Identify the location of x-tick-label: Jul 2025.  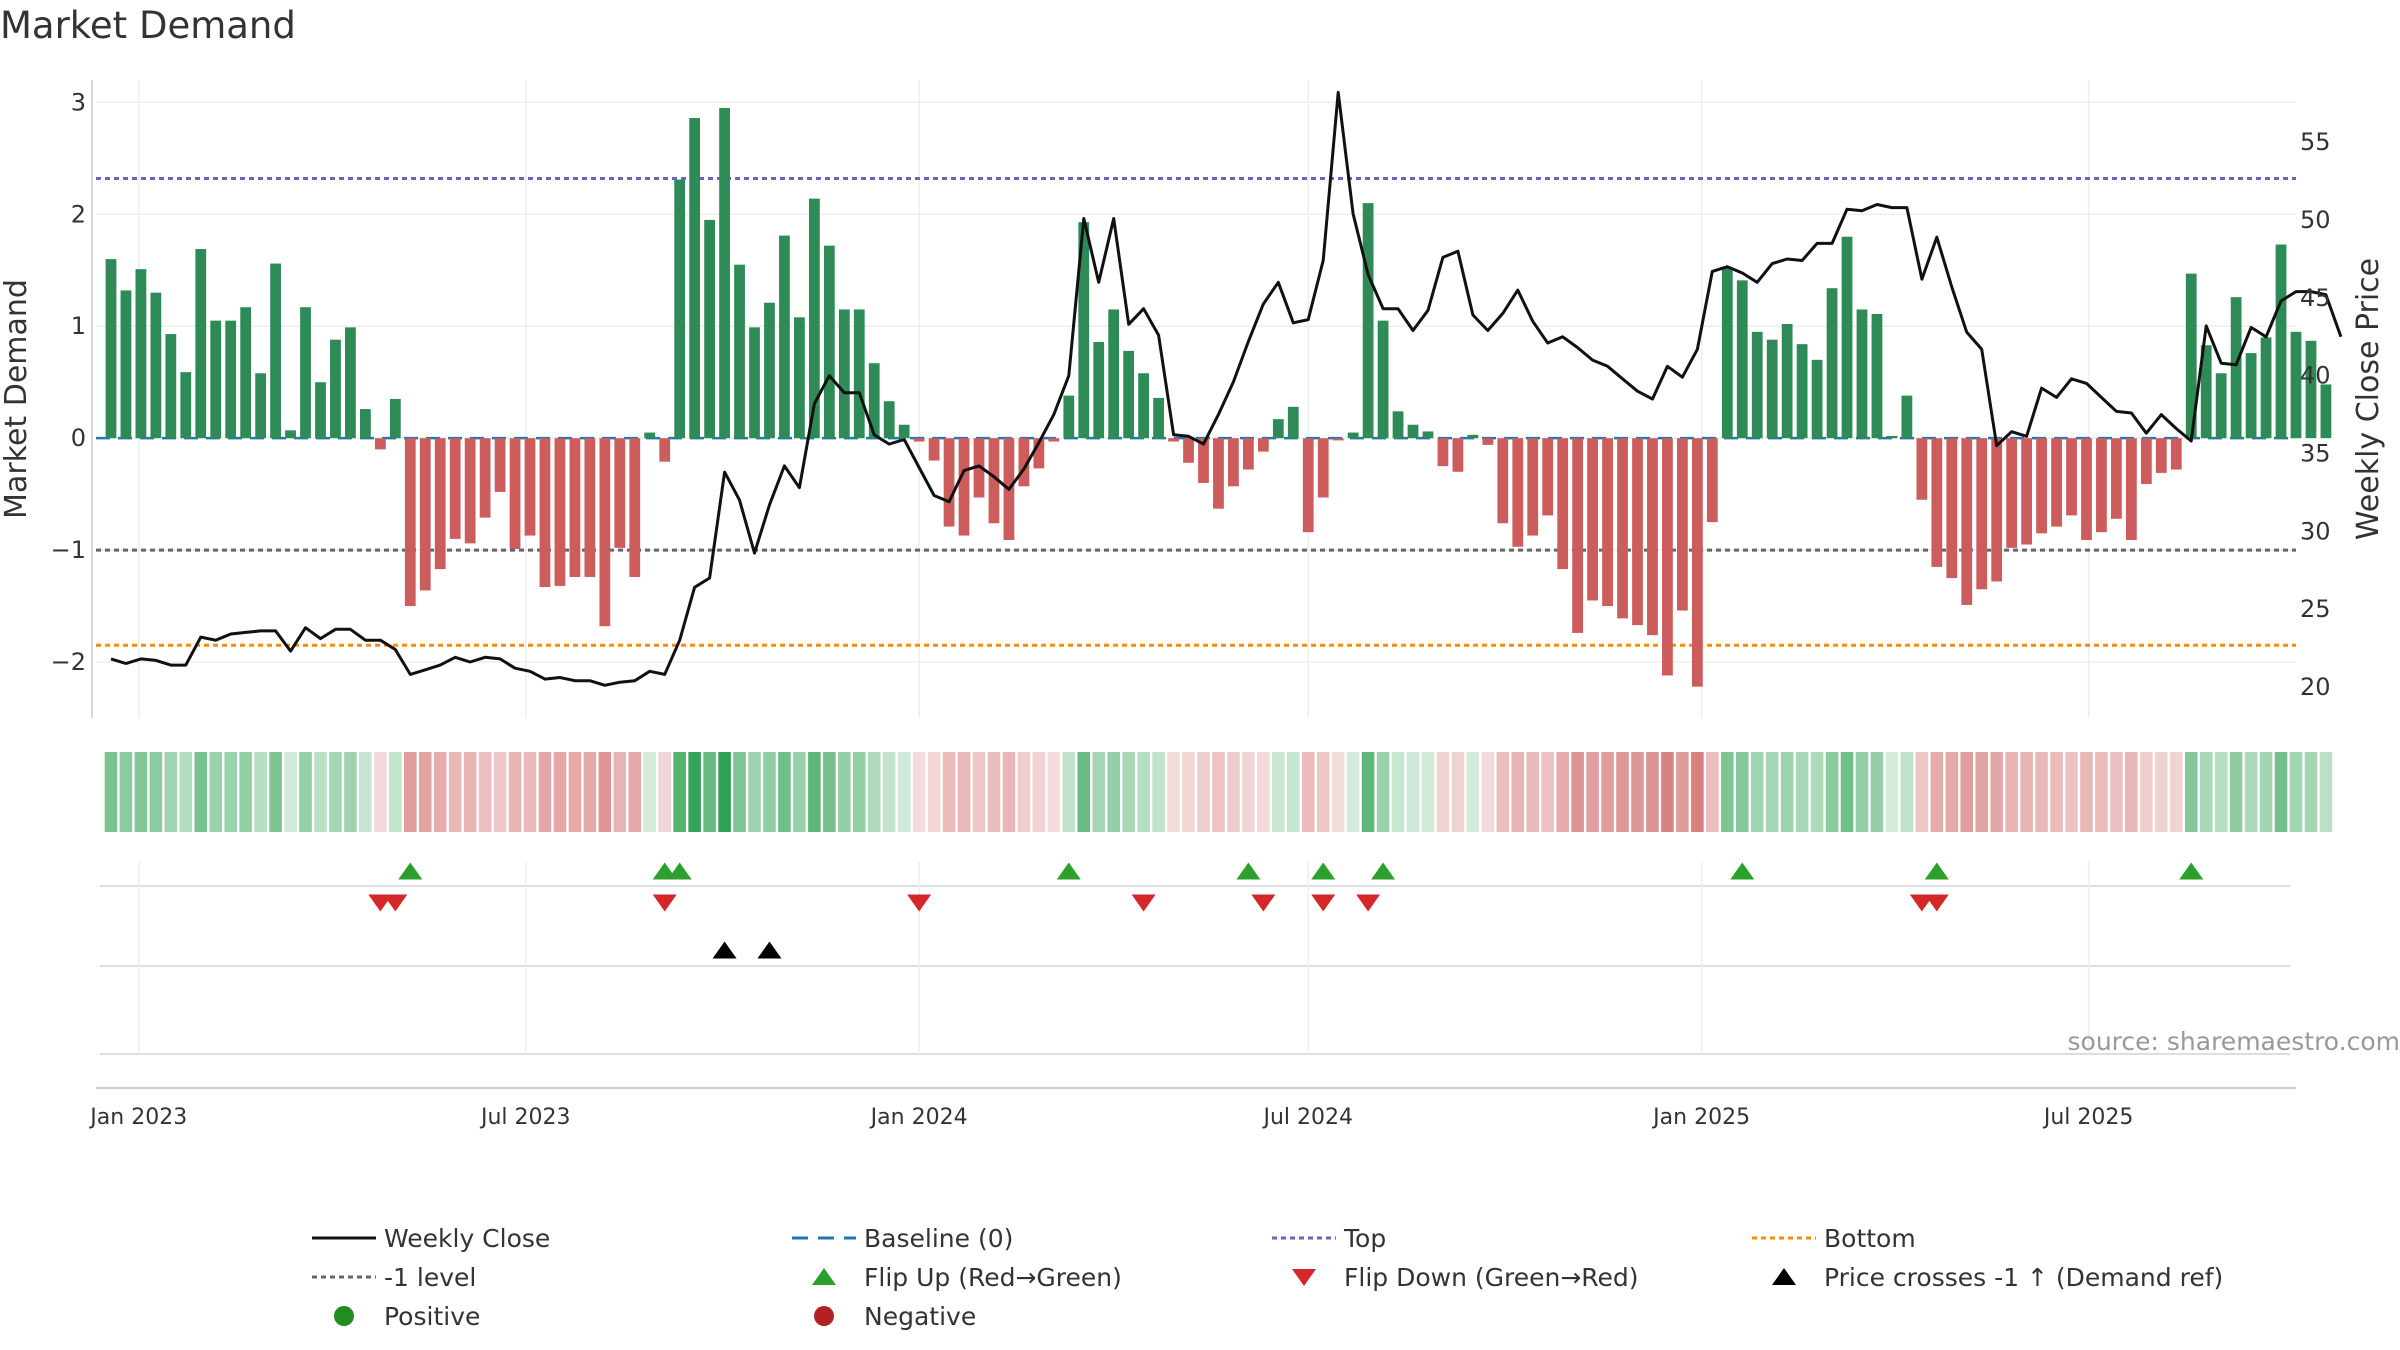
(2088, 1117).